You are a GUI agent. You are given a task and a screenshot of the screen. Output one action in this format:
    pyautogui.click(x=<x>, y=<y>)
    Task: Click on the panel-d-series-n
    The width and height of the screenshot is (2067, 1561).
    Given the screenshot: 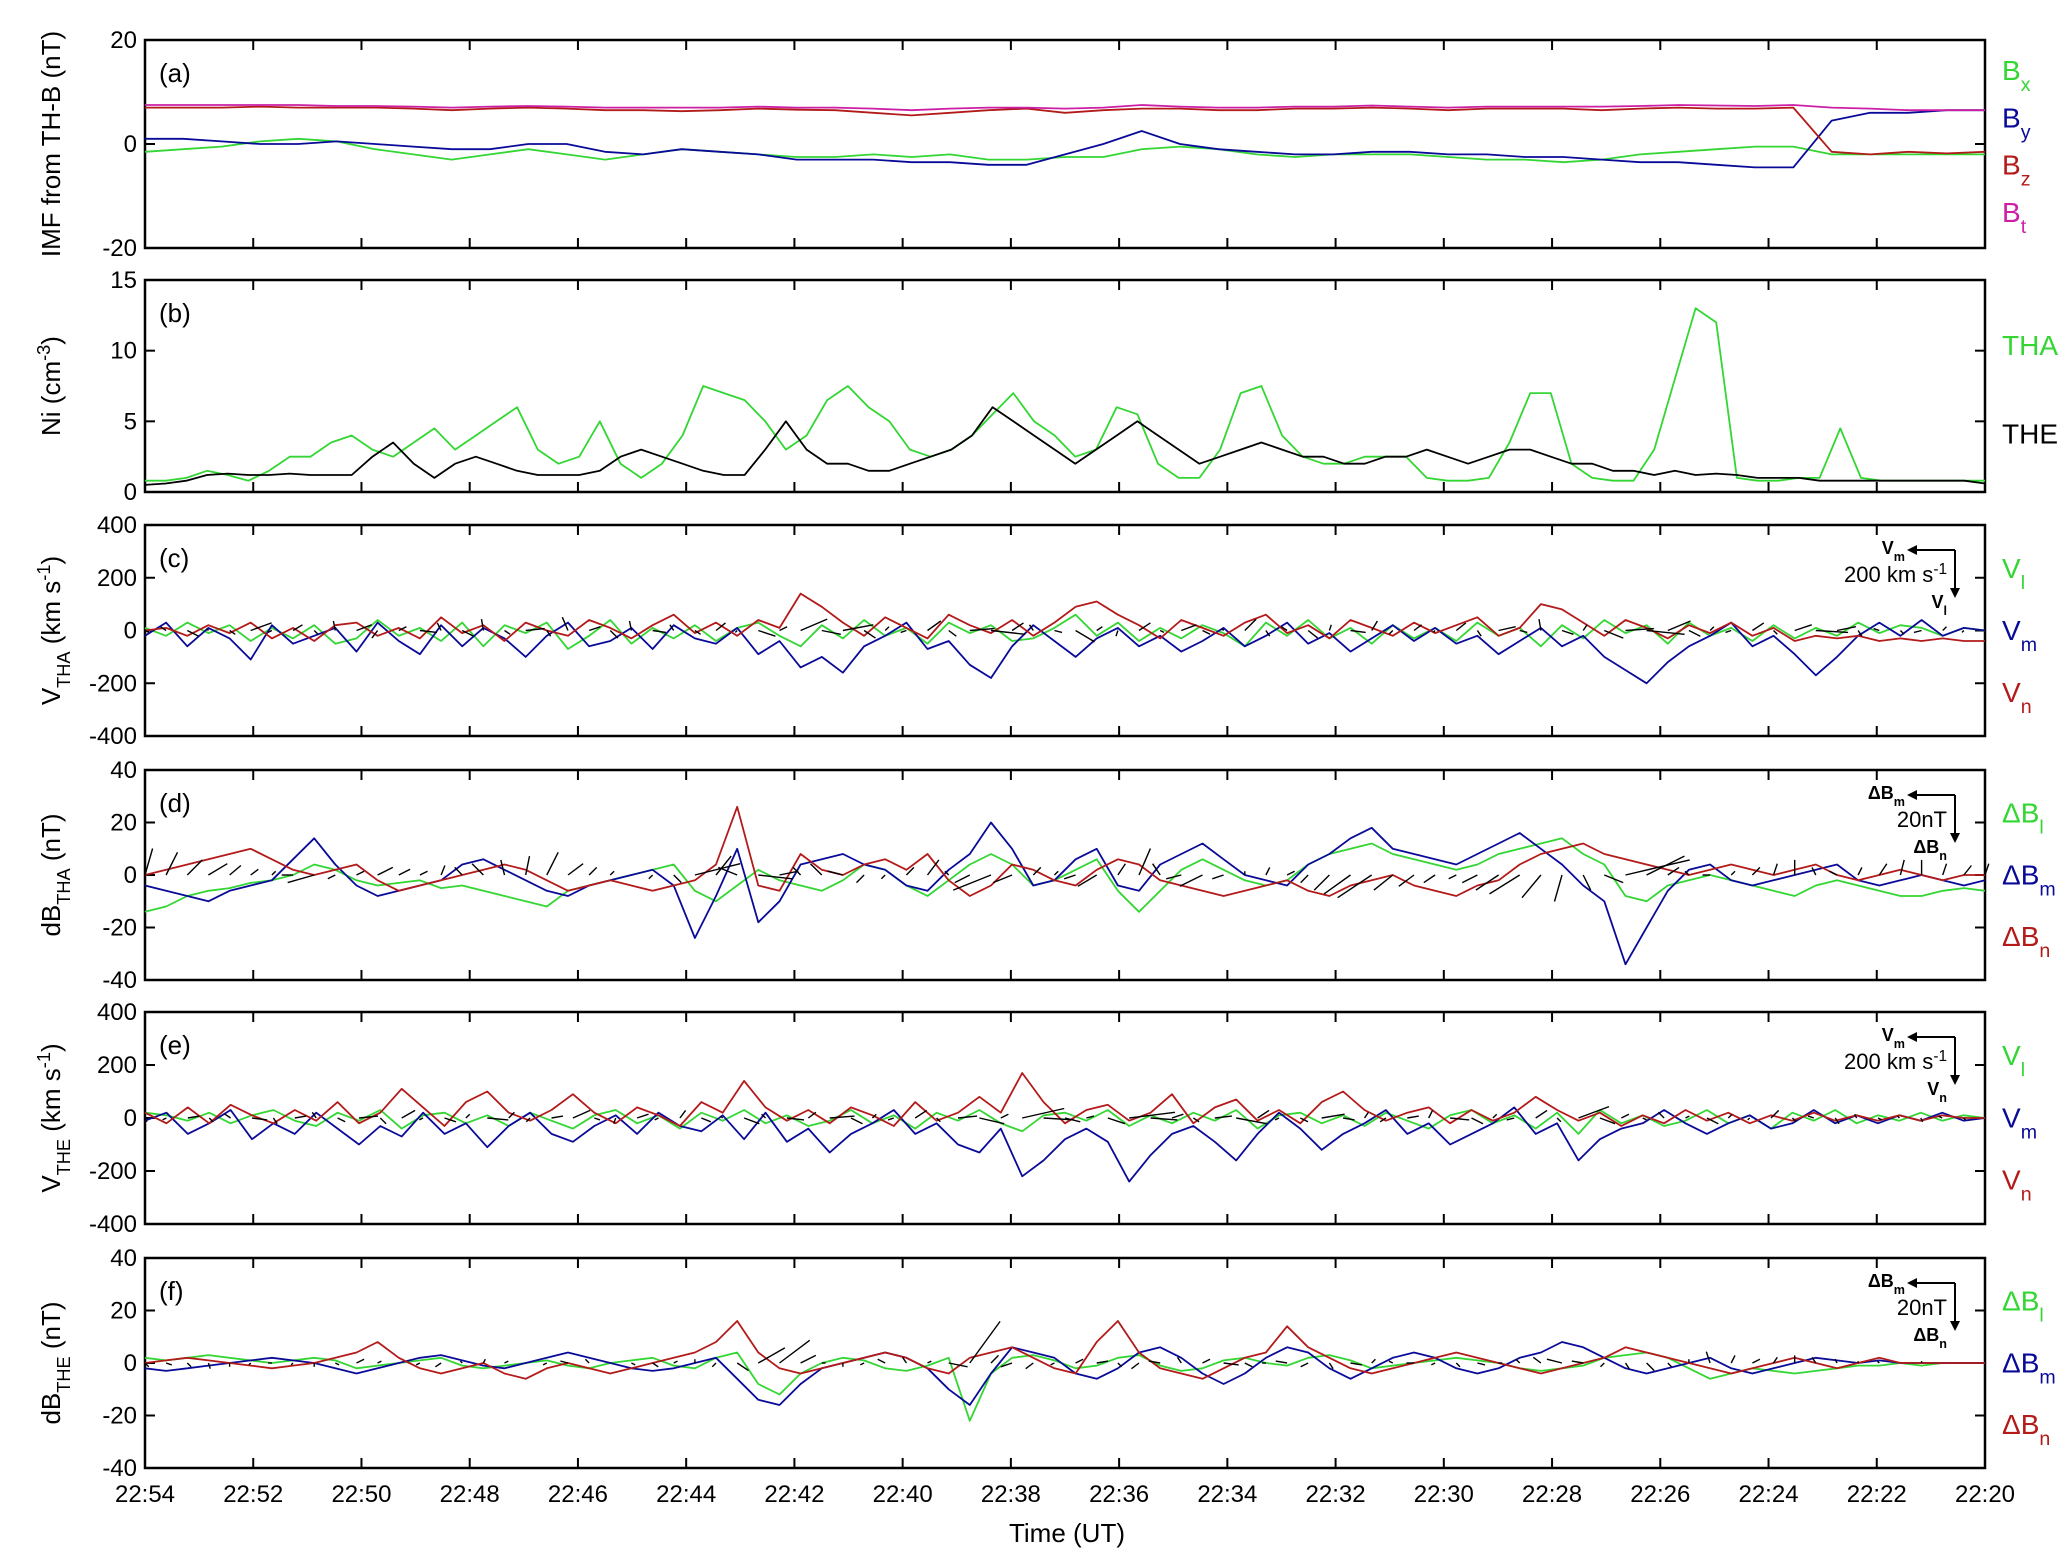 What is the action you would take?
    pyautogui.click(x=1064, y=851)
    